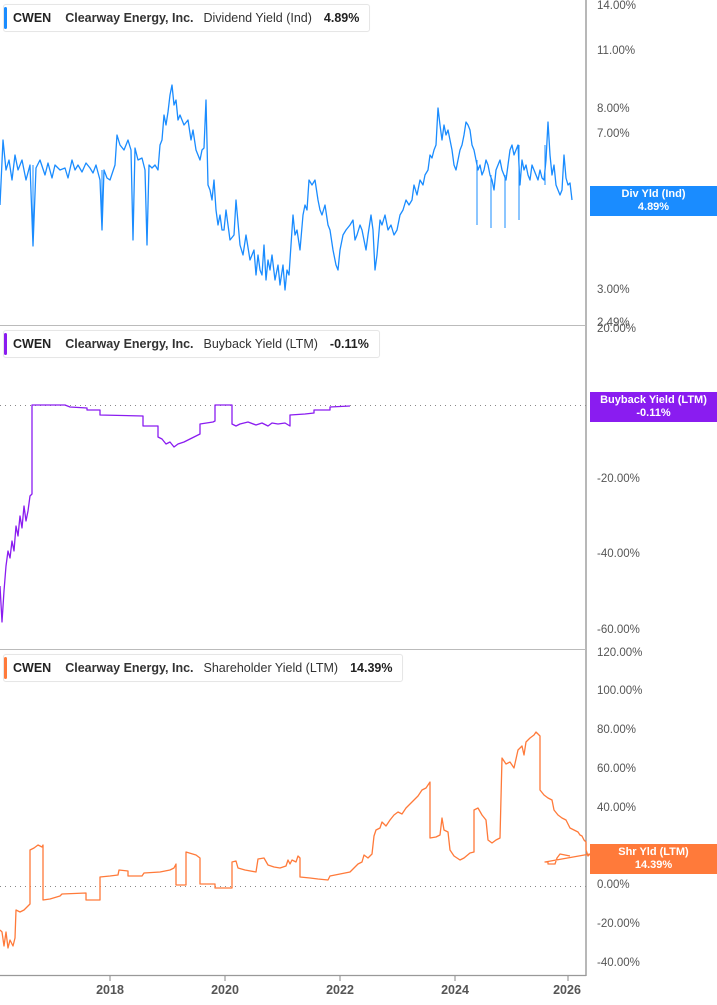  What do you see at coordinates (653, 194) in the screenshot?
I see `tag-label: Div Yld (Ind)` at bounding box center [653, 194].